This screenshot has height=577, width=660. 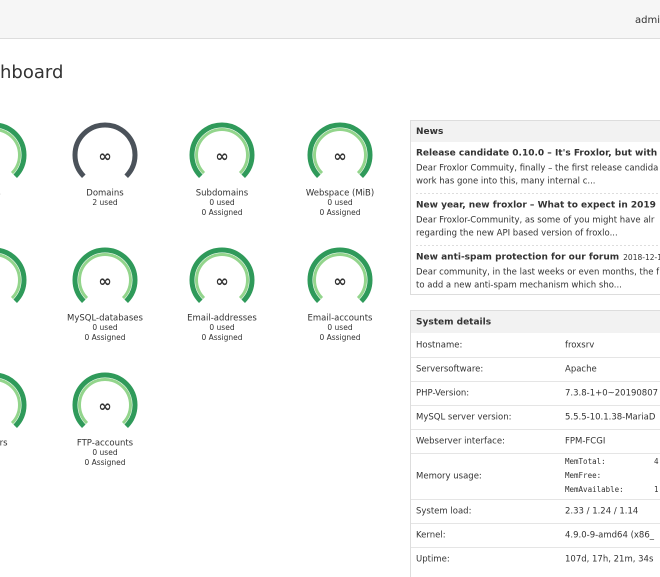 What do you see at coordinates (104, 202) in the screenshot?
I see `gauge-stat: 2 used` at bounding box center [104, 202].